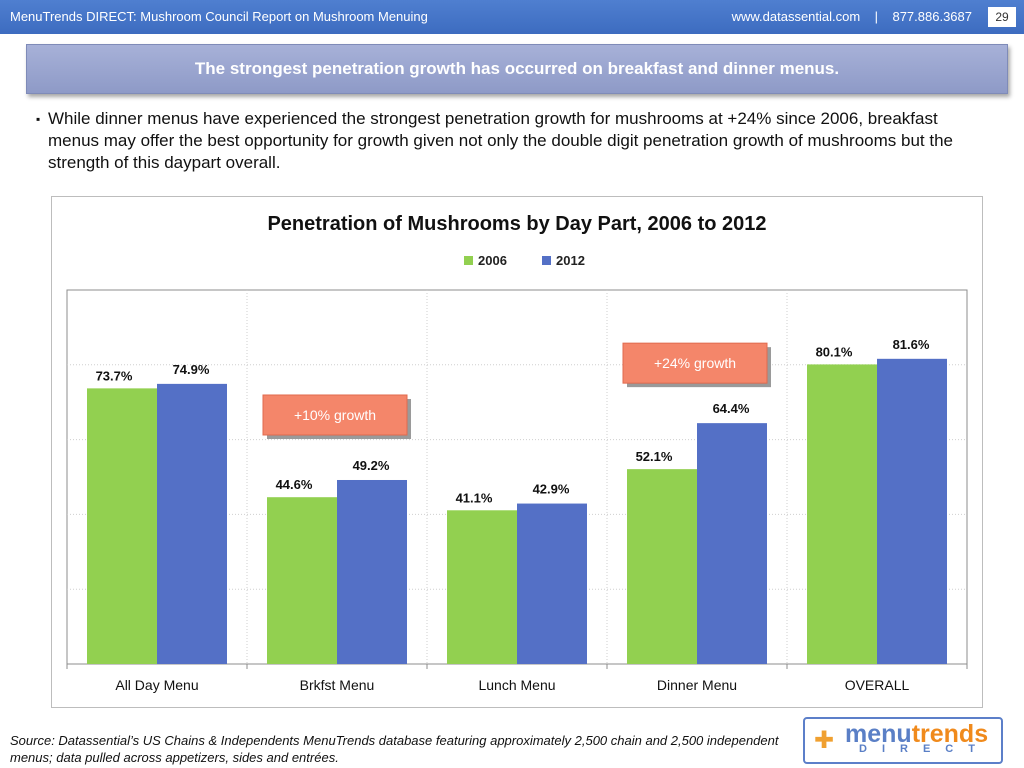 This screenshot has height=768, width=1024. What do you see at coordinates (731, 408) in the screenshot?
I see `data-label: 64.4%` at bounding box center [731, 408].